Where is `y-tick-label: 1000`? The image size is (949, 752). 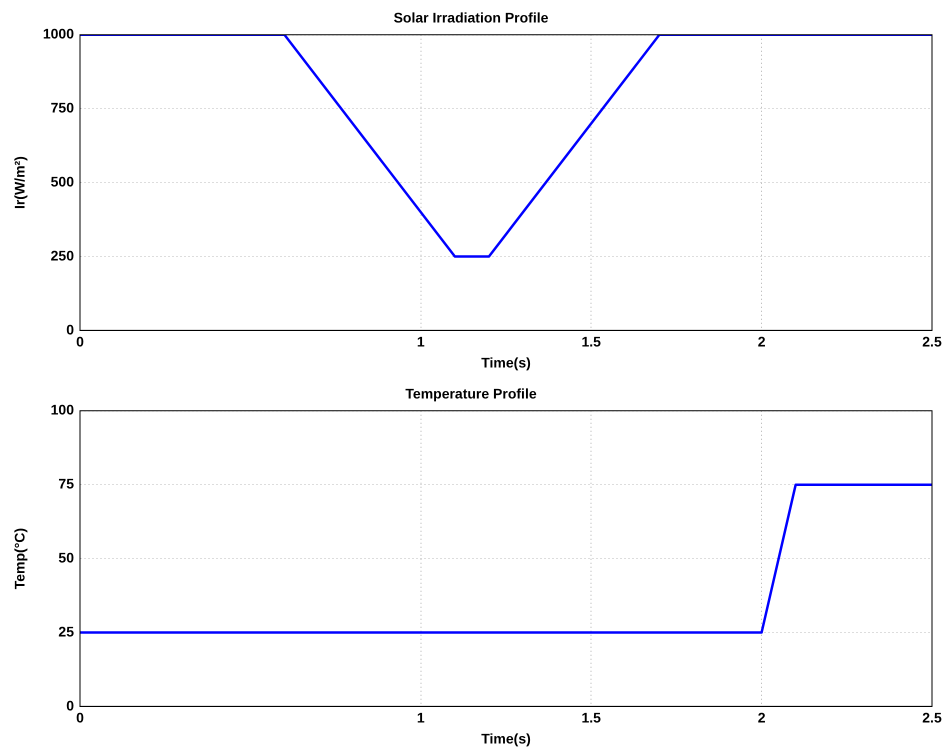 y-tick-label: 1000 is located at coordinates (58, 34).